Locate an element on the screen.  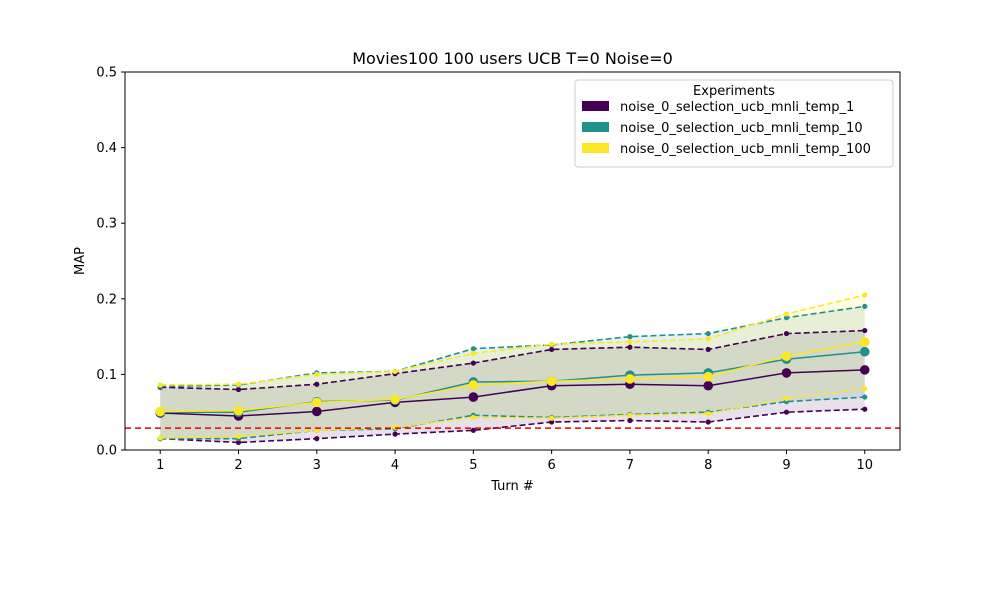
x-tick-label: 7 is located at coordinates (630, 465).